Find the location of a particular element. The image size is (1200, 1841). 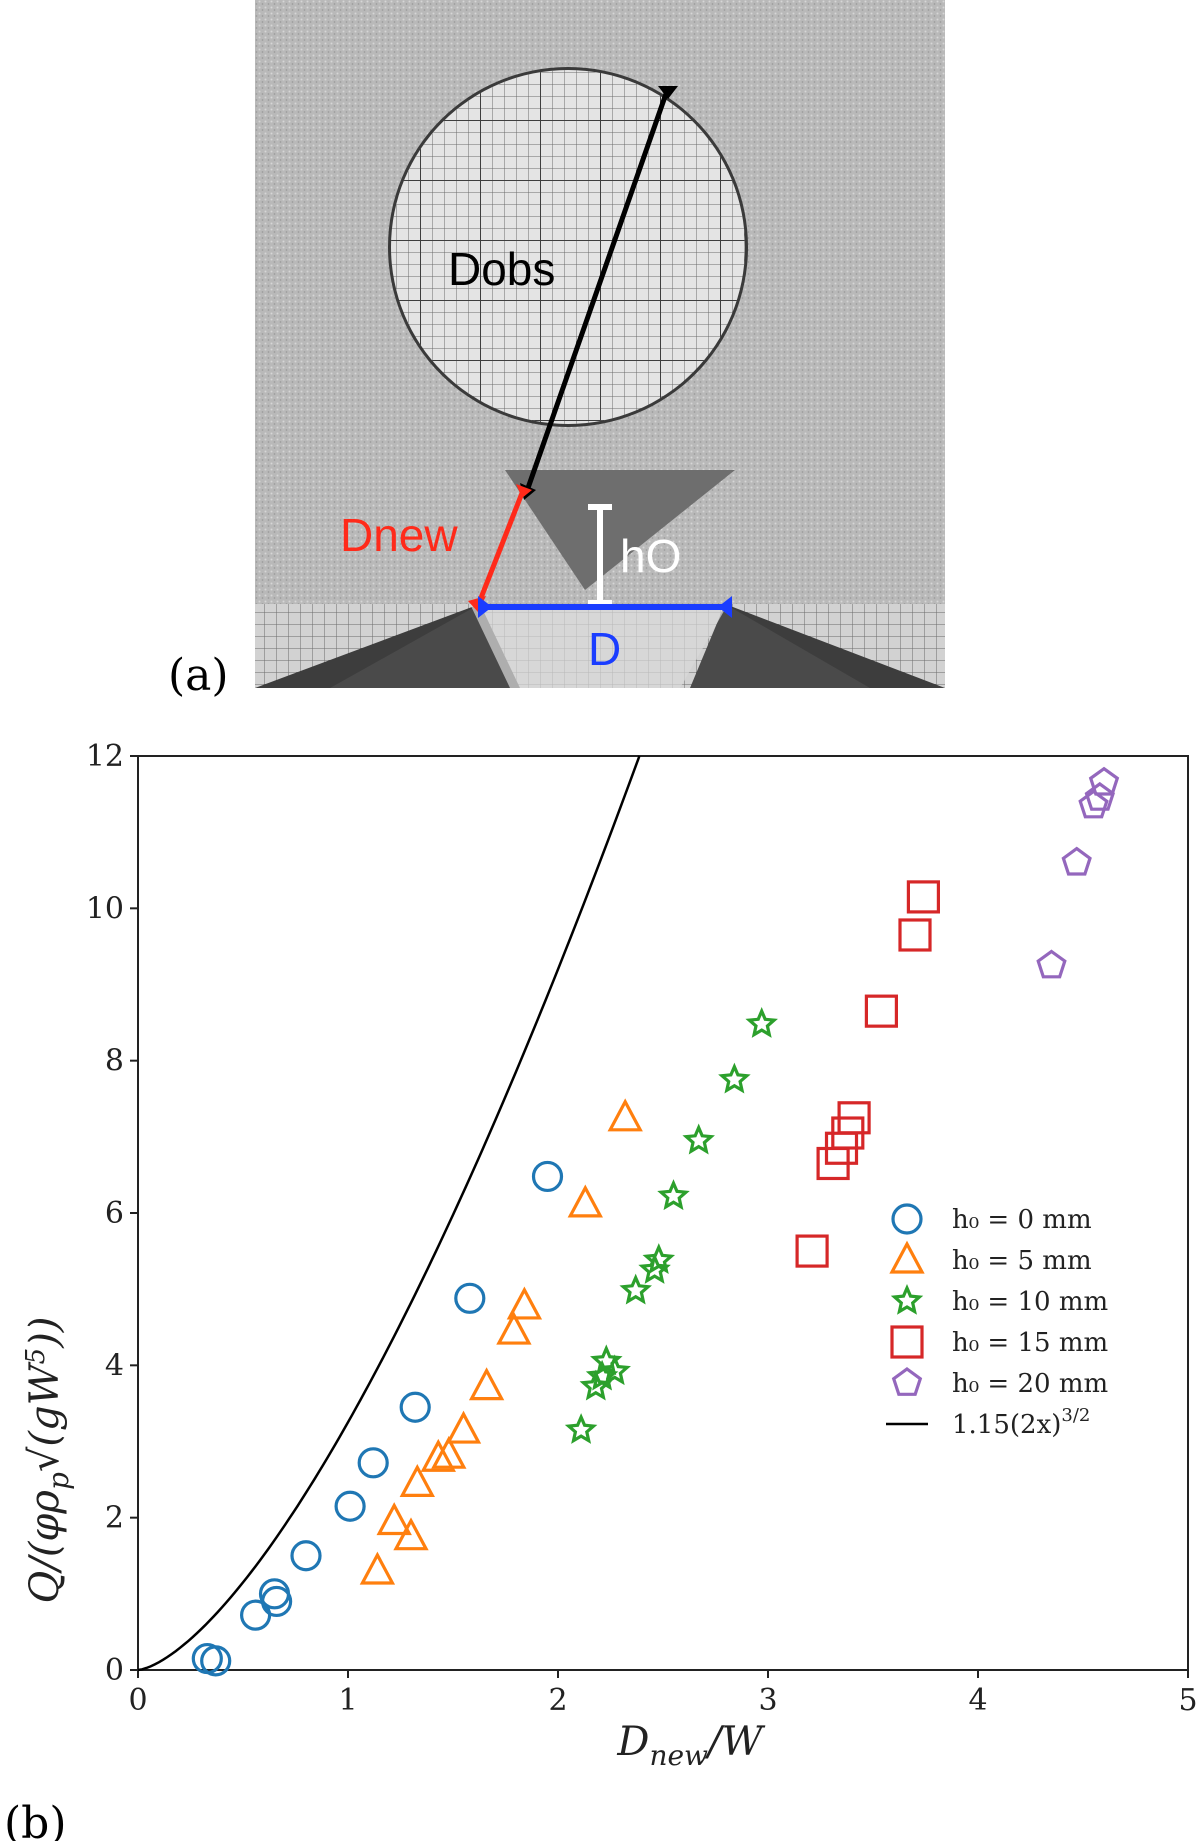

legend-label-5: 1.15(2x)3/2 is located at coordinates (1021, 1422).